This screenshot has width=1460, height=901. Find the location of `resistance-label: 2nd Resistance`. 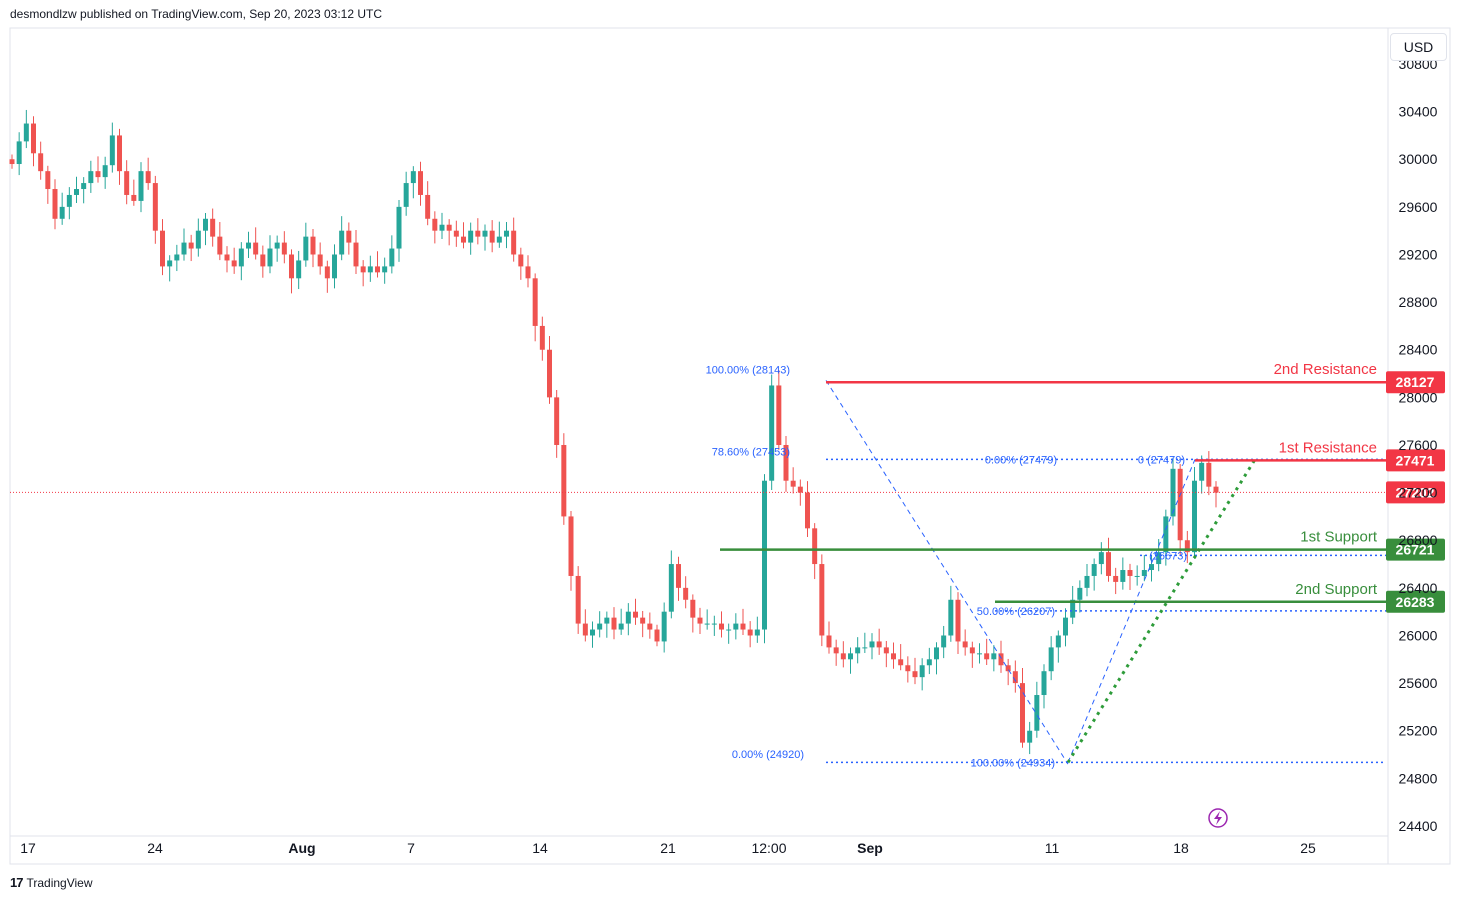

resistance-label: 2nd Resistance is located at coordinates (1325, 369).